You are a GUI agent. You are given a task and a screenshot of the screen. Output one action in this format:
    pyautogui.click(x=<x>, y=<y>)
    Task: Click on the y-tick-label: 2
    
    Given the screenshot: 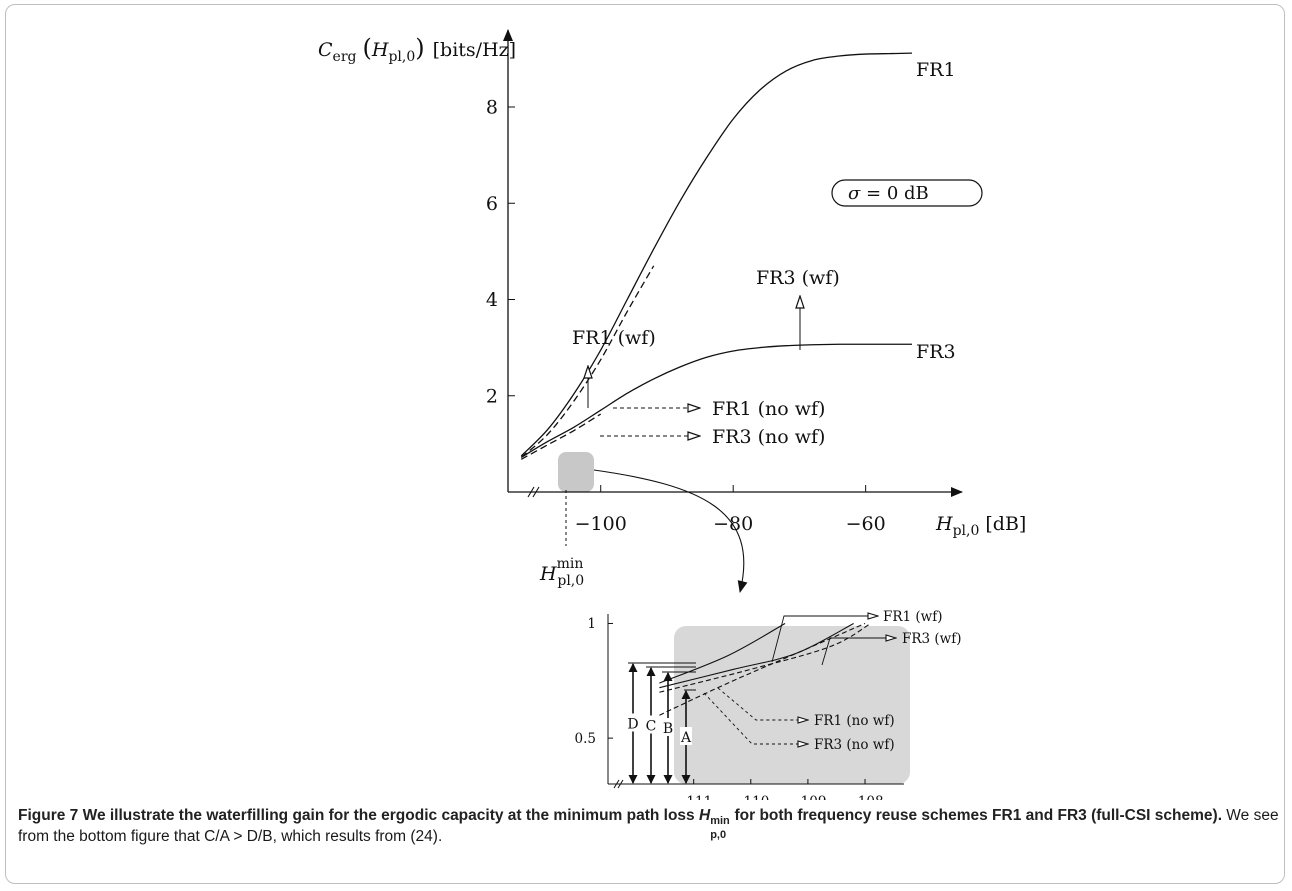 What is the action you would take?
    pyautogui.click(x=492, y=396)
    